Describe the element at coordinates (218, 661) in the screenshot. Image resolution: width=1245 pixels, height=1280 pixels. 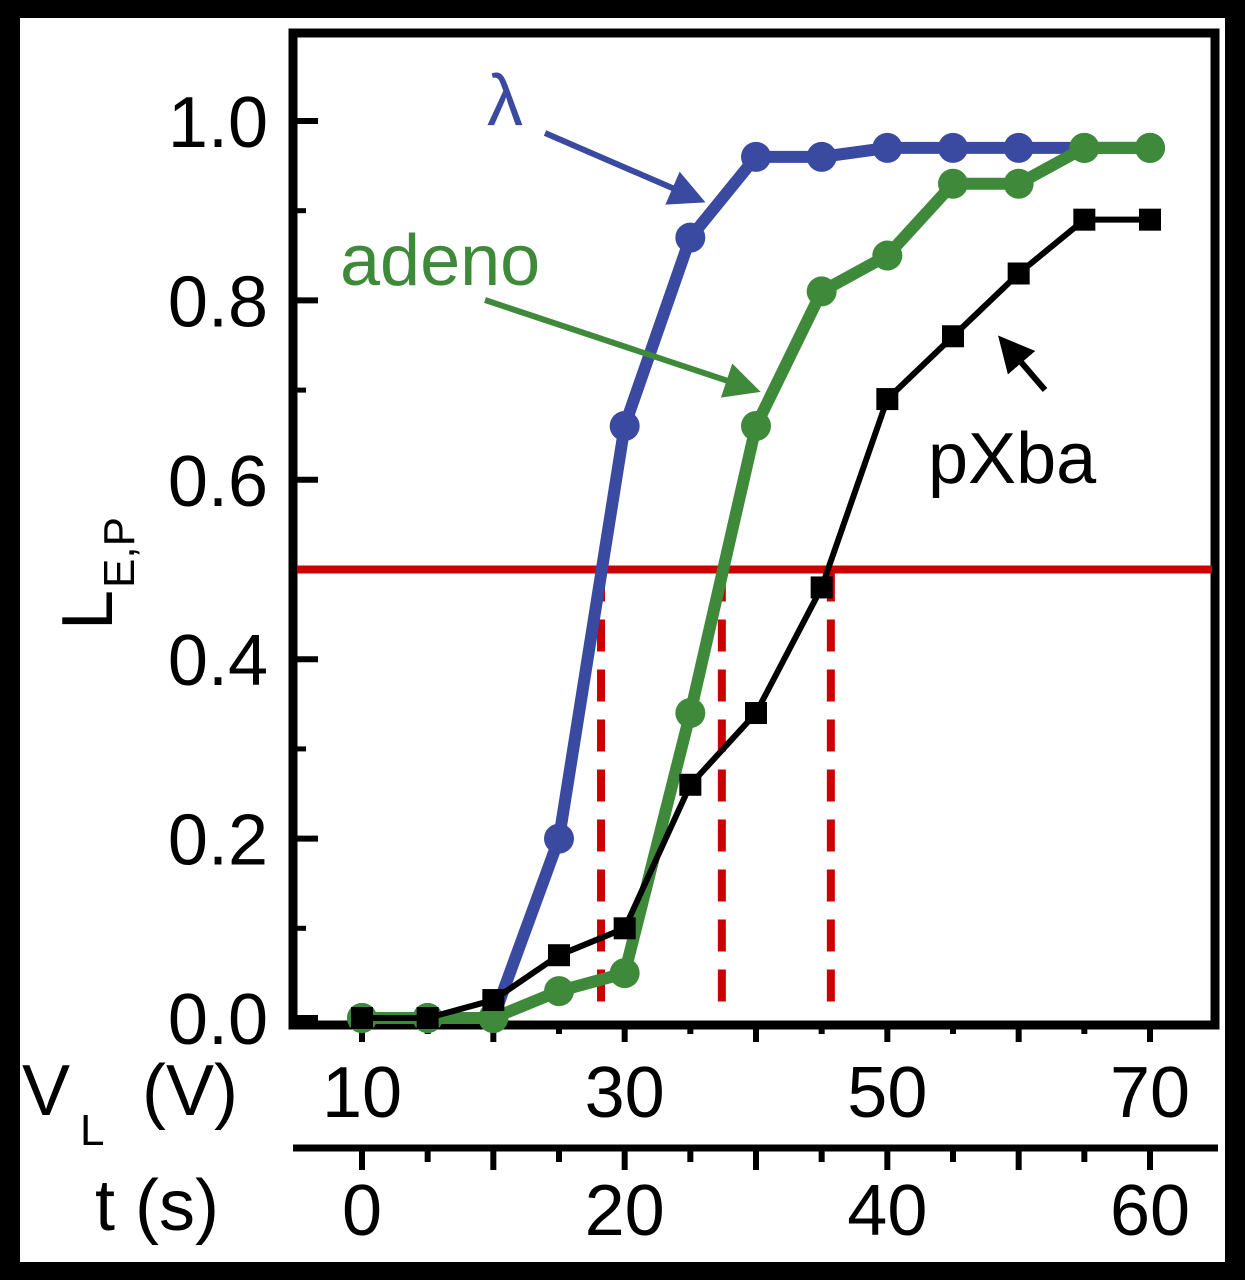
I see `y-tick-label: 0.4` at that location.